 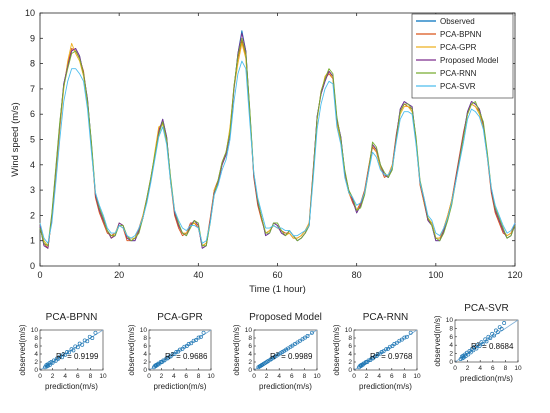 I want to click on y-axis-label: Wind speed (m/s), so click(x=15, y=139).